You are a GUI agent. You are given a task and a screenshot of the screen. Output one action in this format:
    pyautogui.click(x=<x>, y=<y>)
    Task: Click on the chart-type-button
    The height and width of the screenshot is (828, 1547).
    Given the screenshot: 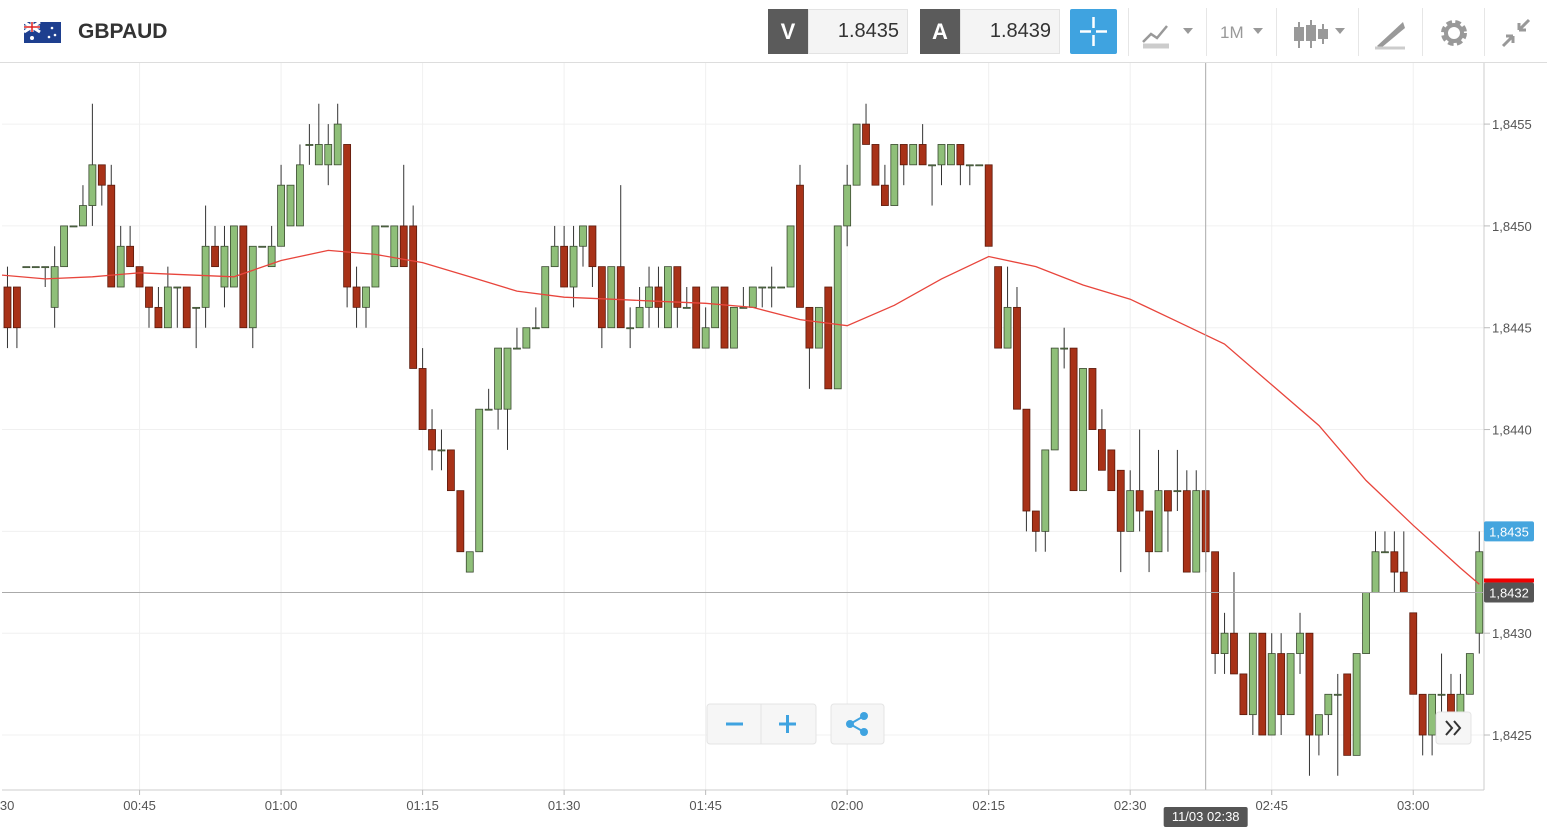 What is the action you would take?
    pyautogui.click(x=1167, y=32)
    